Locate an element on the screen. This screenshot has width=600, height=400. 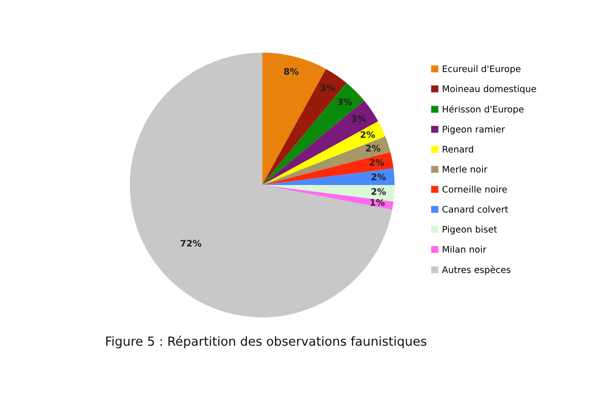
data-label: 8% is located at coordinates (291, 71).